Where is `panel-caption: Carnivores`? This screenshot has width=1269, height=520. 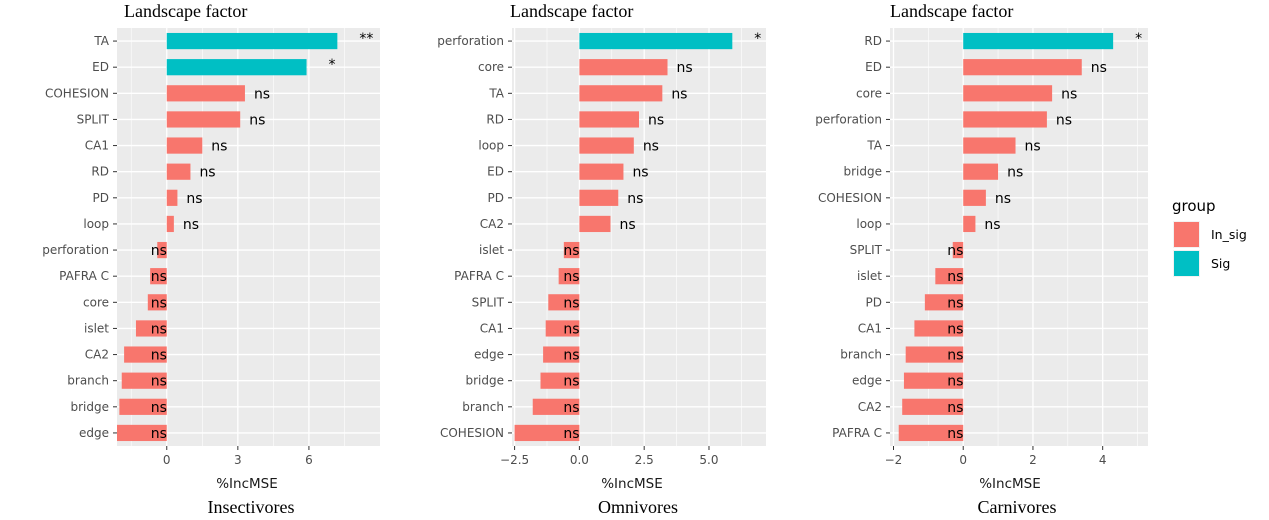 panel-caption: Carnivores is located at coordinates (1017, 507).